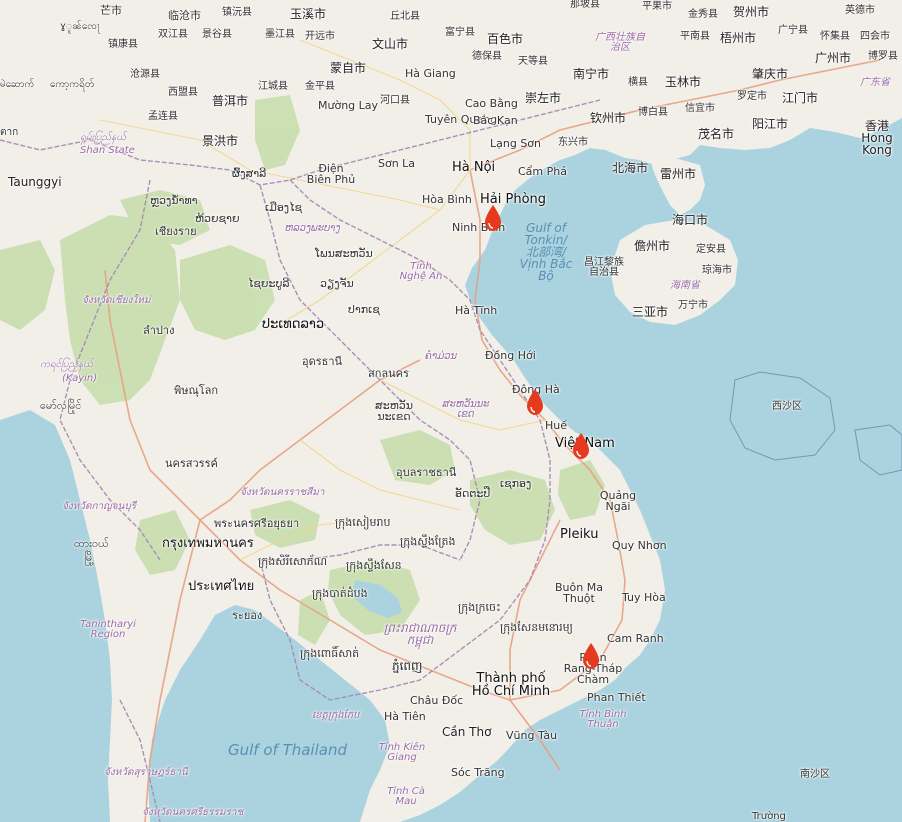  I want to click on gulf-of-tonkin-water, so click(547, 302).